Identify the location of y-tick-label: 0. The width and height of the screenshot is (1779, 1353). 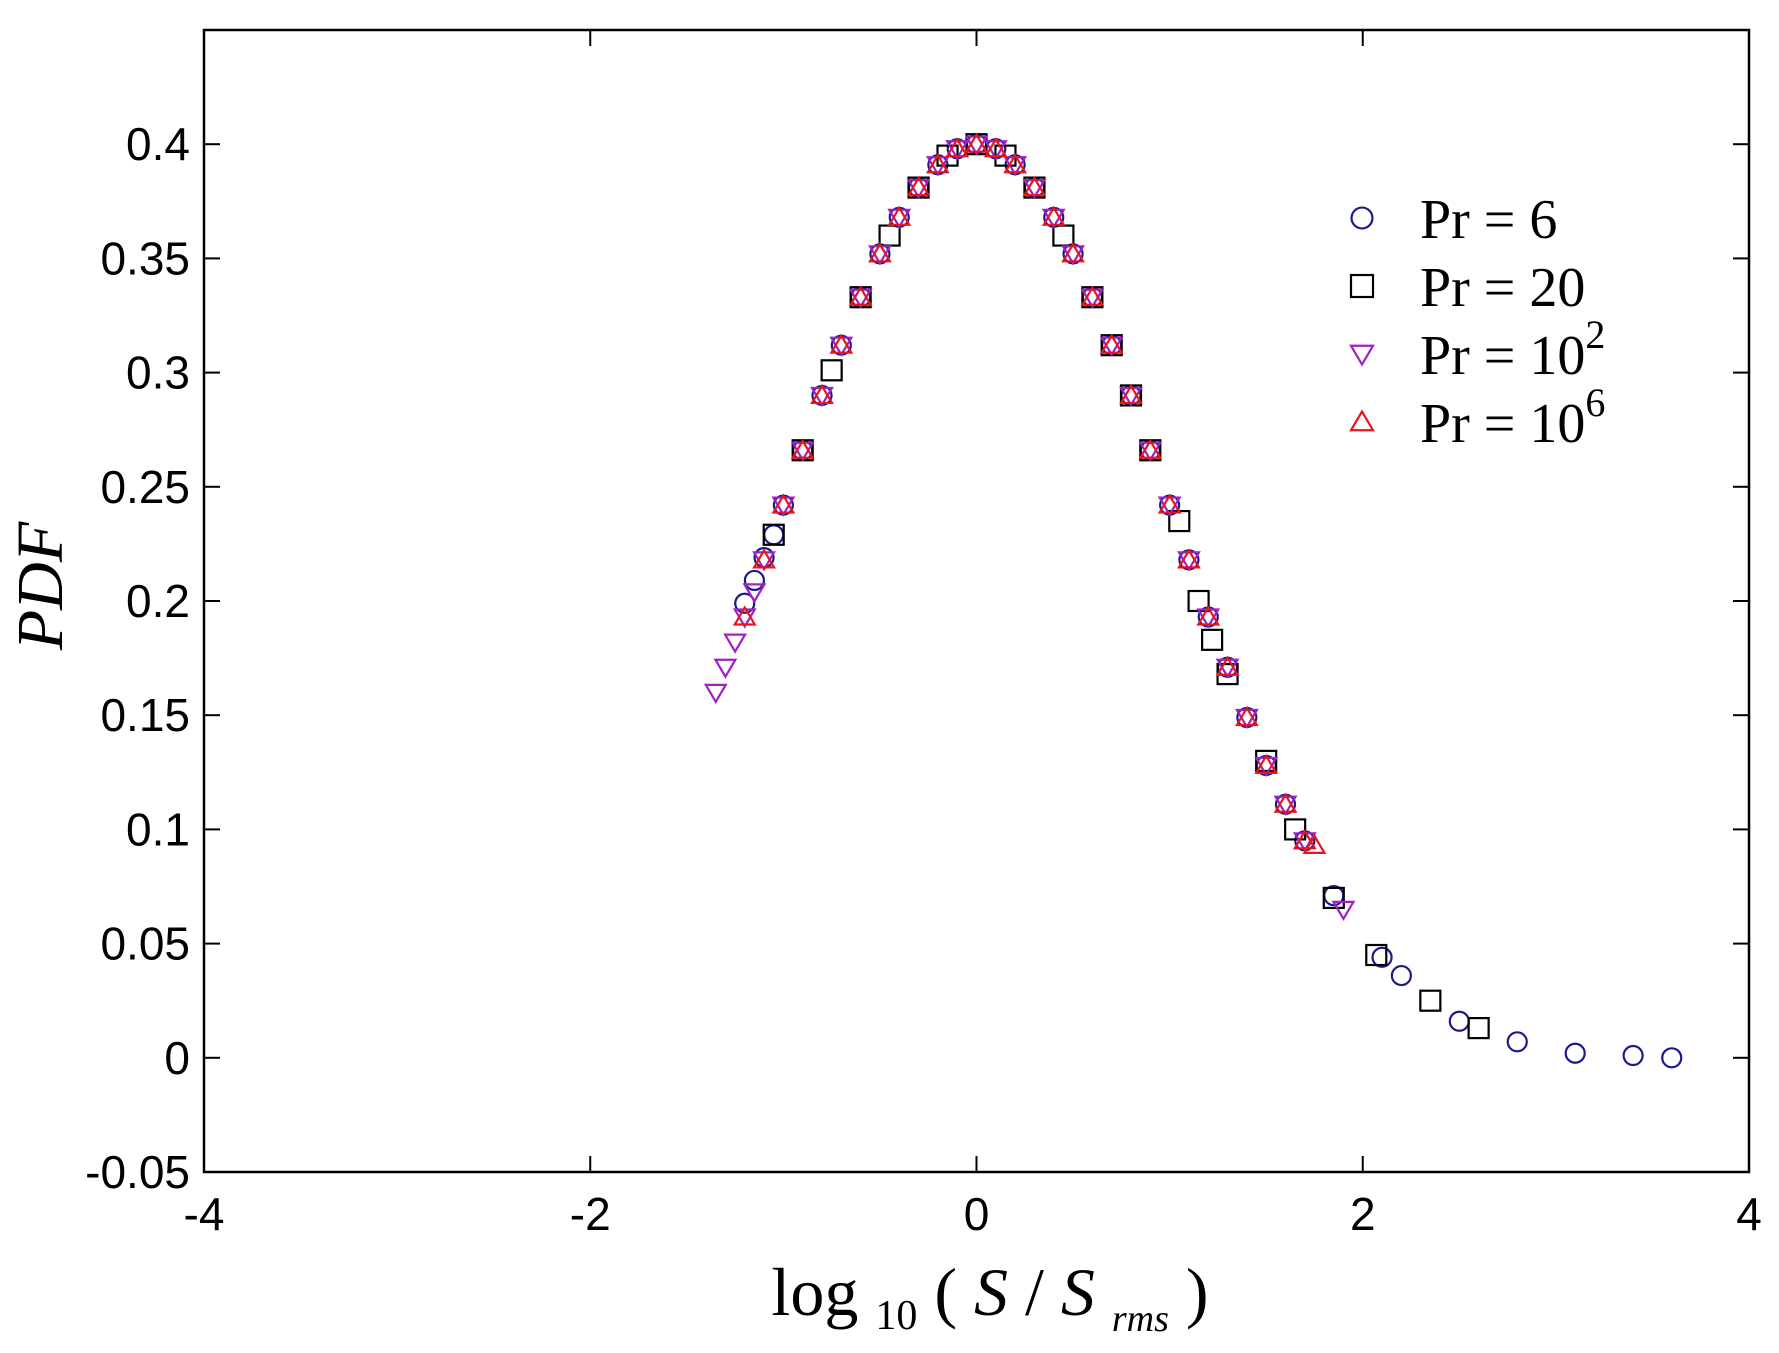
(177, 1058).